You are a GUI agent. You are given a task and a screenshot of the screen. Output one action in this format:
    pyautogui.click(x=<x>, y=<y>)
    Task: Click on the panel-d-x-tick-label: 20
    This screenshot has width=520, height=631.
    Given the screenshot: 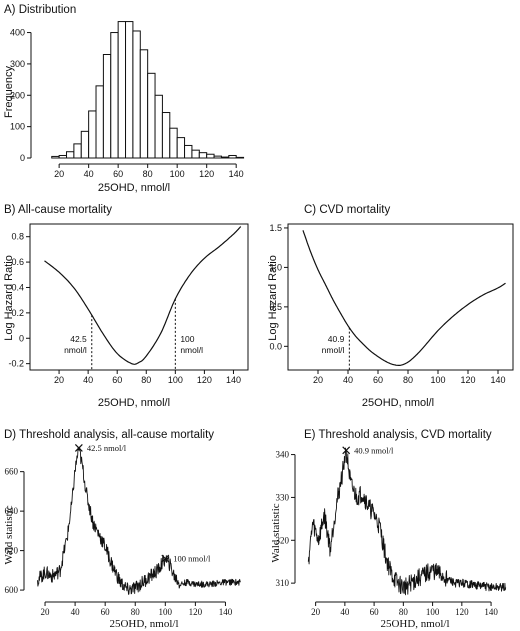 What is the action you would take?
    pyautogui.click(x=46, y=612)
    